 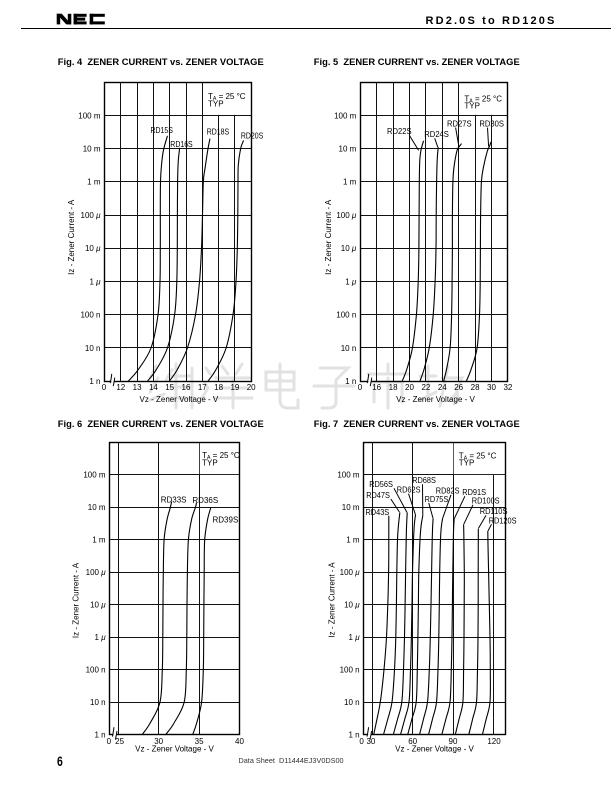 What do you see at coordinates (491, 124) in the screenshot?
I see `svg-text: RD30S` at bounding box center [491, 124].